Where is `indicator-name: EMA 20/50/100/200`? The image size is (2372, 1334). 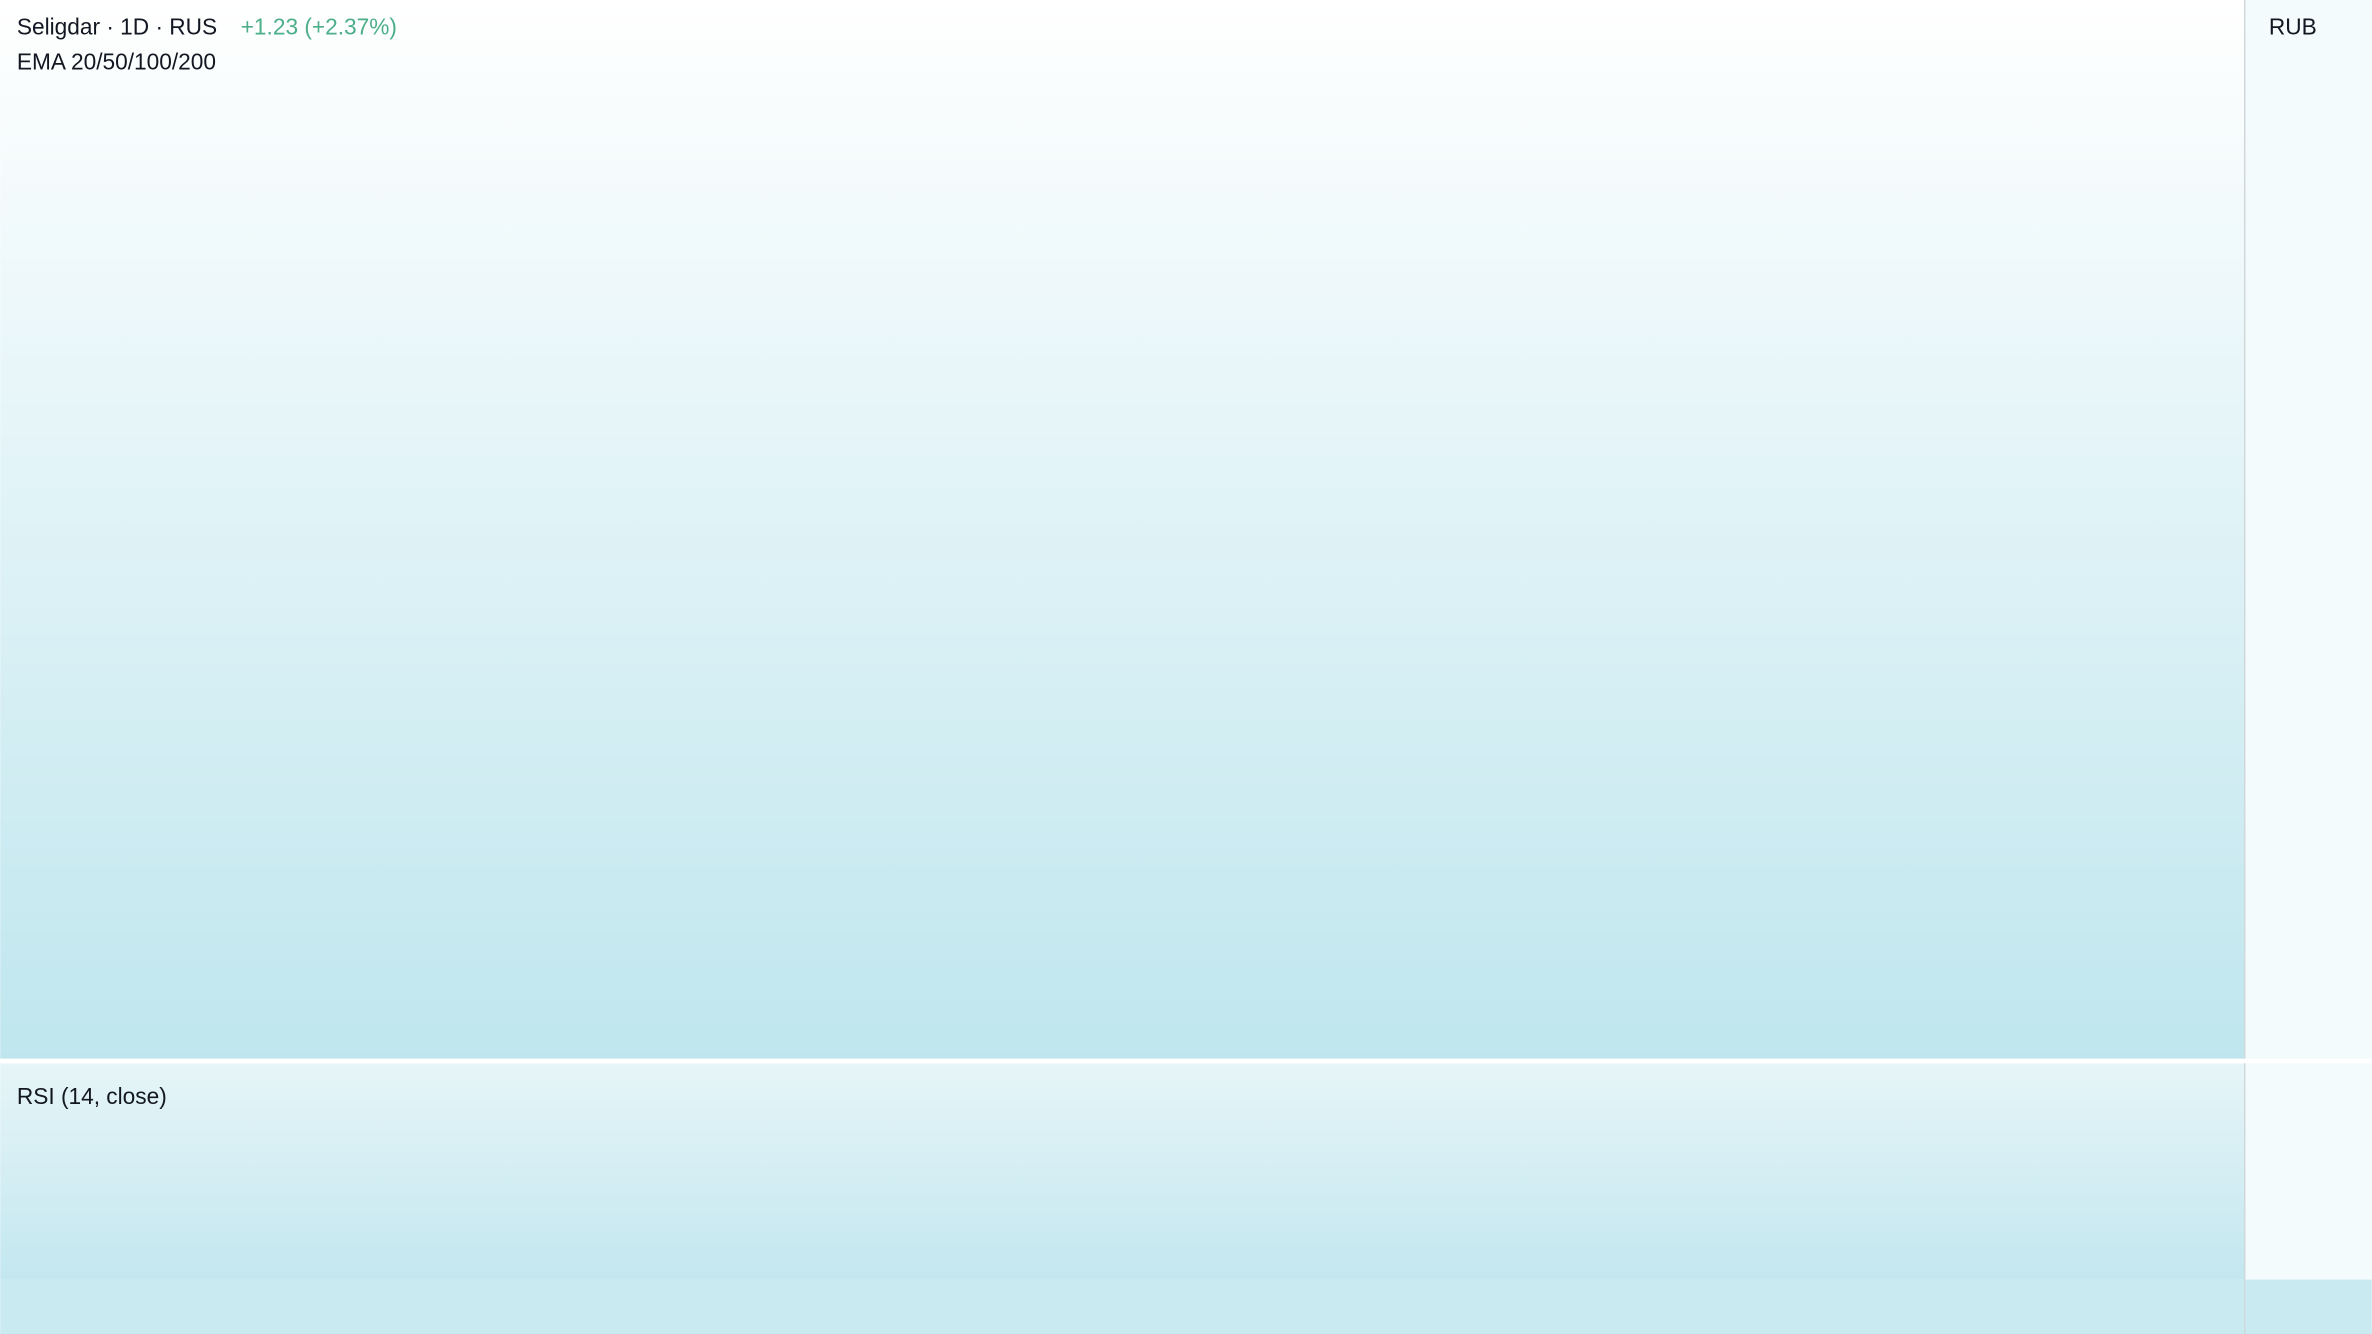
indicator-name: EMA 20/50/100/200 is located at coordinates (116, 62).